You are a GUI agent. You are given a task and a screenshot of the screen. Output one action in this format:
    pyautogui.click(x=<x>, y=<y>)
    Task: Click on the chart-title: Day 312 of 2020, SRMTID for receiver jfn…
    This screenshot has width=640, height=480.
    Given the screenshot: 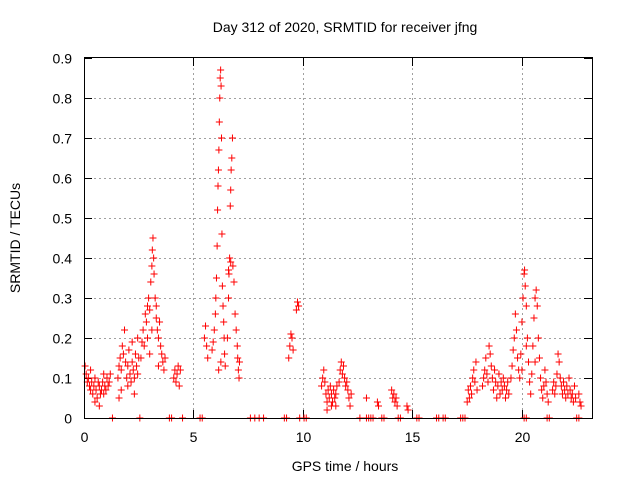 What is the action you would take?
    pyautogui.click(x=345, y=27)
    